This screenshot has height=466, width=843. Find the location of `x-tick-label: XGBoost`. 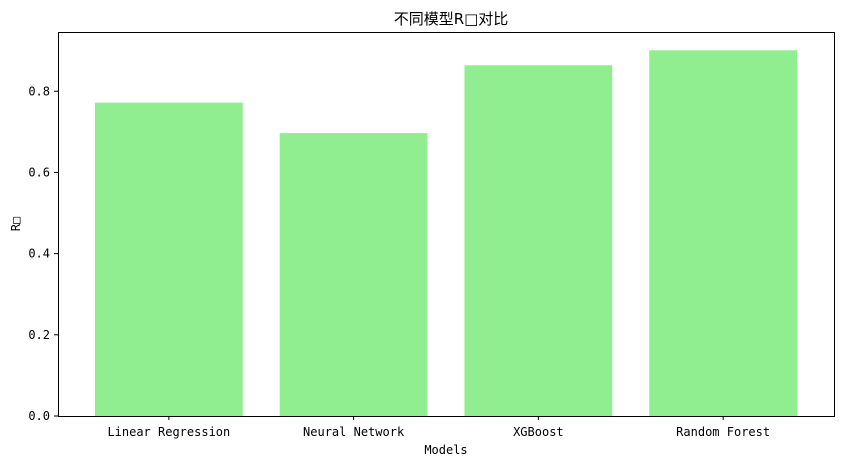

x-tick-label: XGBoost is located at coordinates (538, 432).